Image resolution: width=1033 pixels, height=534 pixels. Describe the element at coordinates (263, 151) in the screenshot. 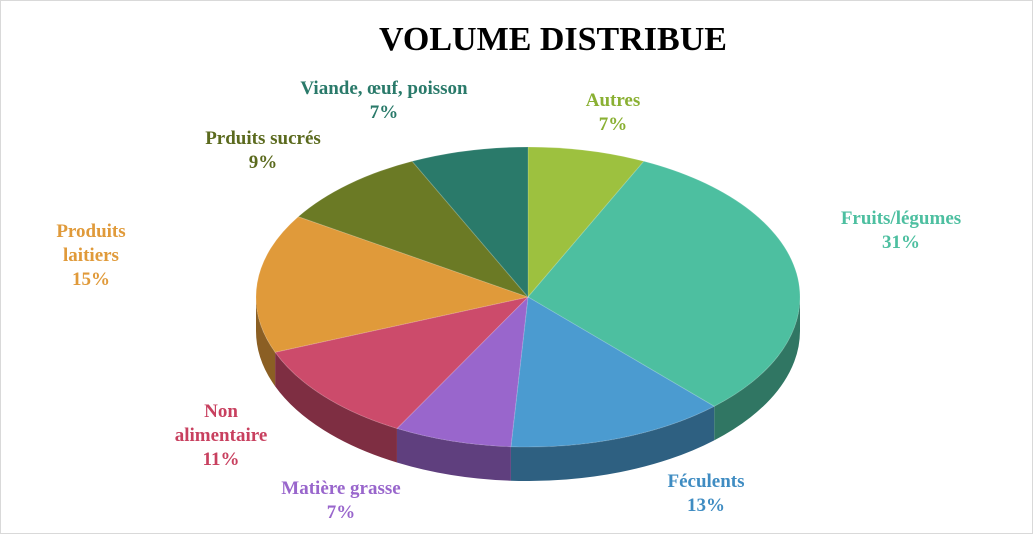

I see `data-label: Prduits sucrés 9%` at that location.